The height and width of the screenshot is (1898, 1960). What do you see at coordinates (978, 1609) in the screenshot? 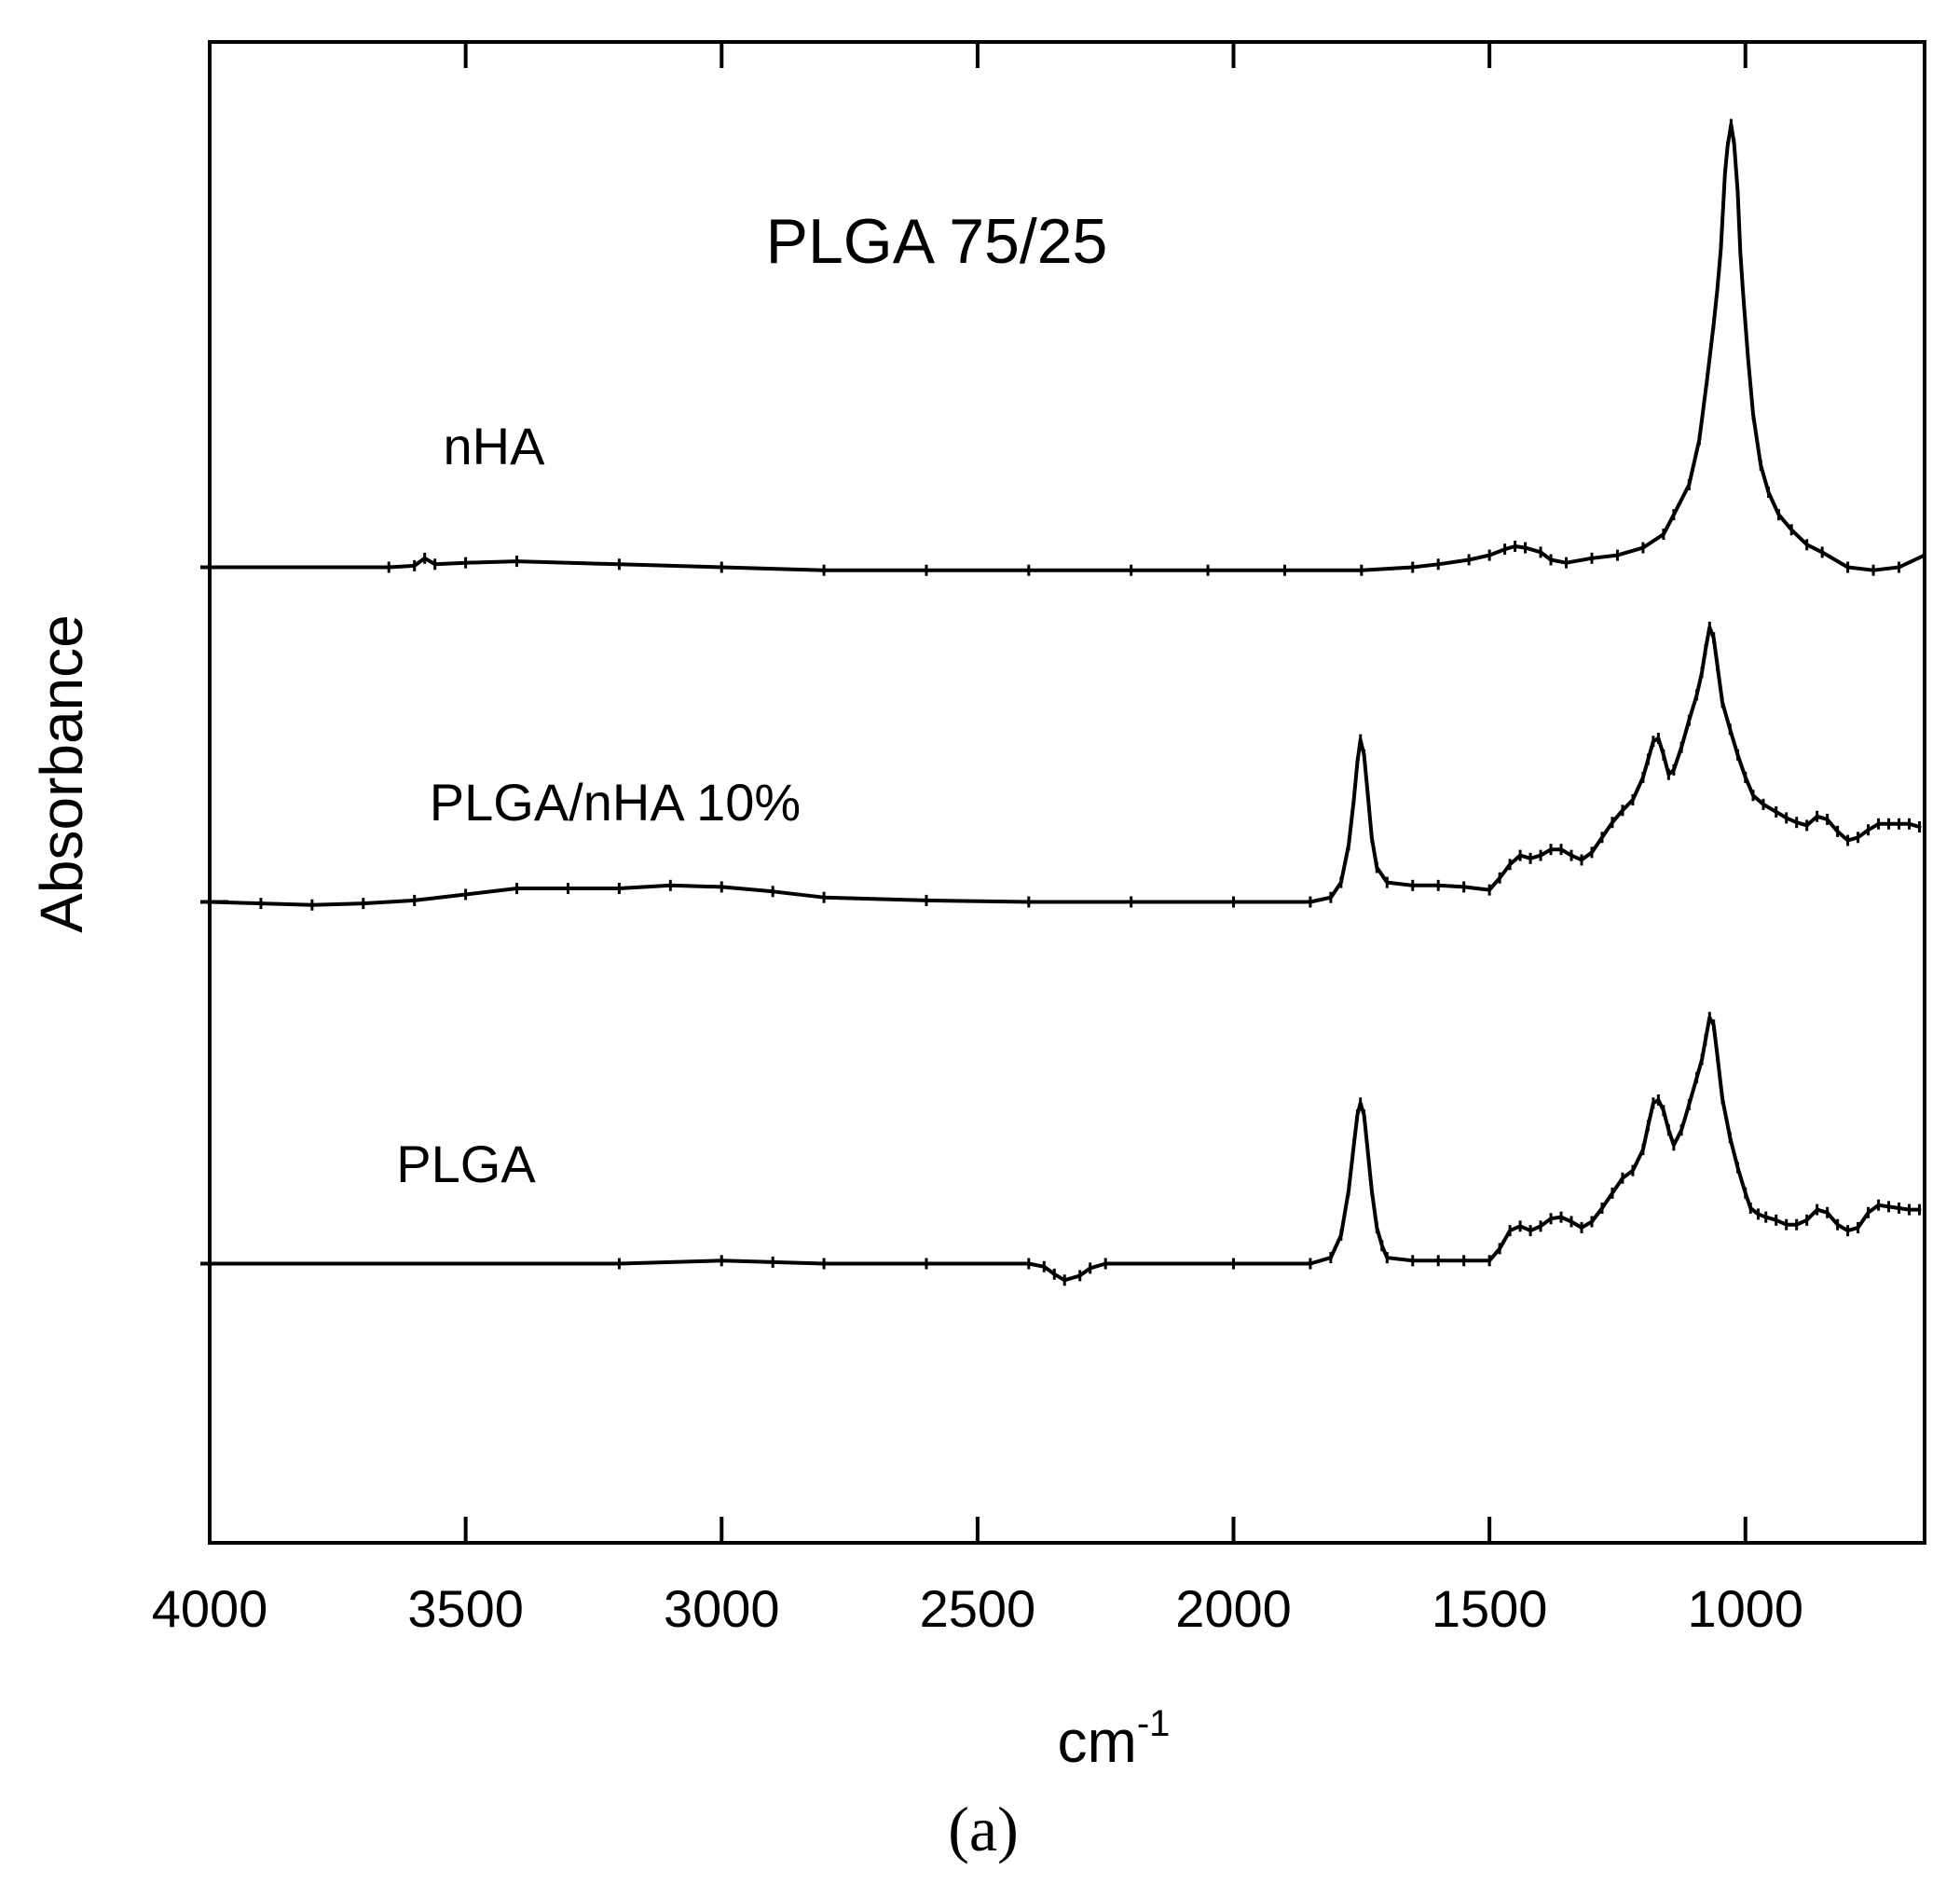
I see `x-tick-label-2500: 2500` at bounding box center [978, 1609].